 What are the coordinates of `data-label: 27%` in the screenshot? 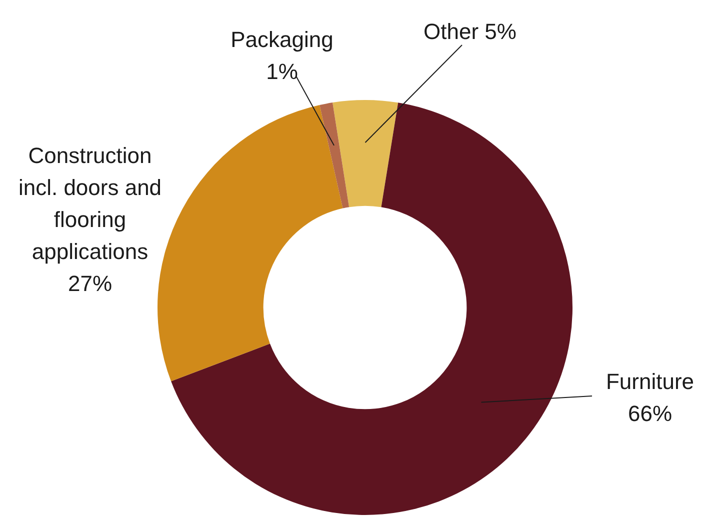 It's located at (90, 283).